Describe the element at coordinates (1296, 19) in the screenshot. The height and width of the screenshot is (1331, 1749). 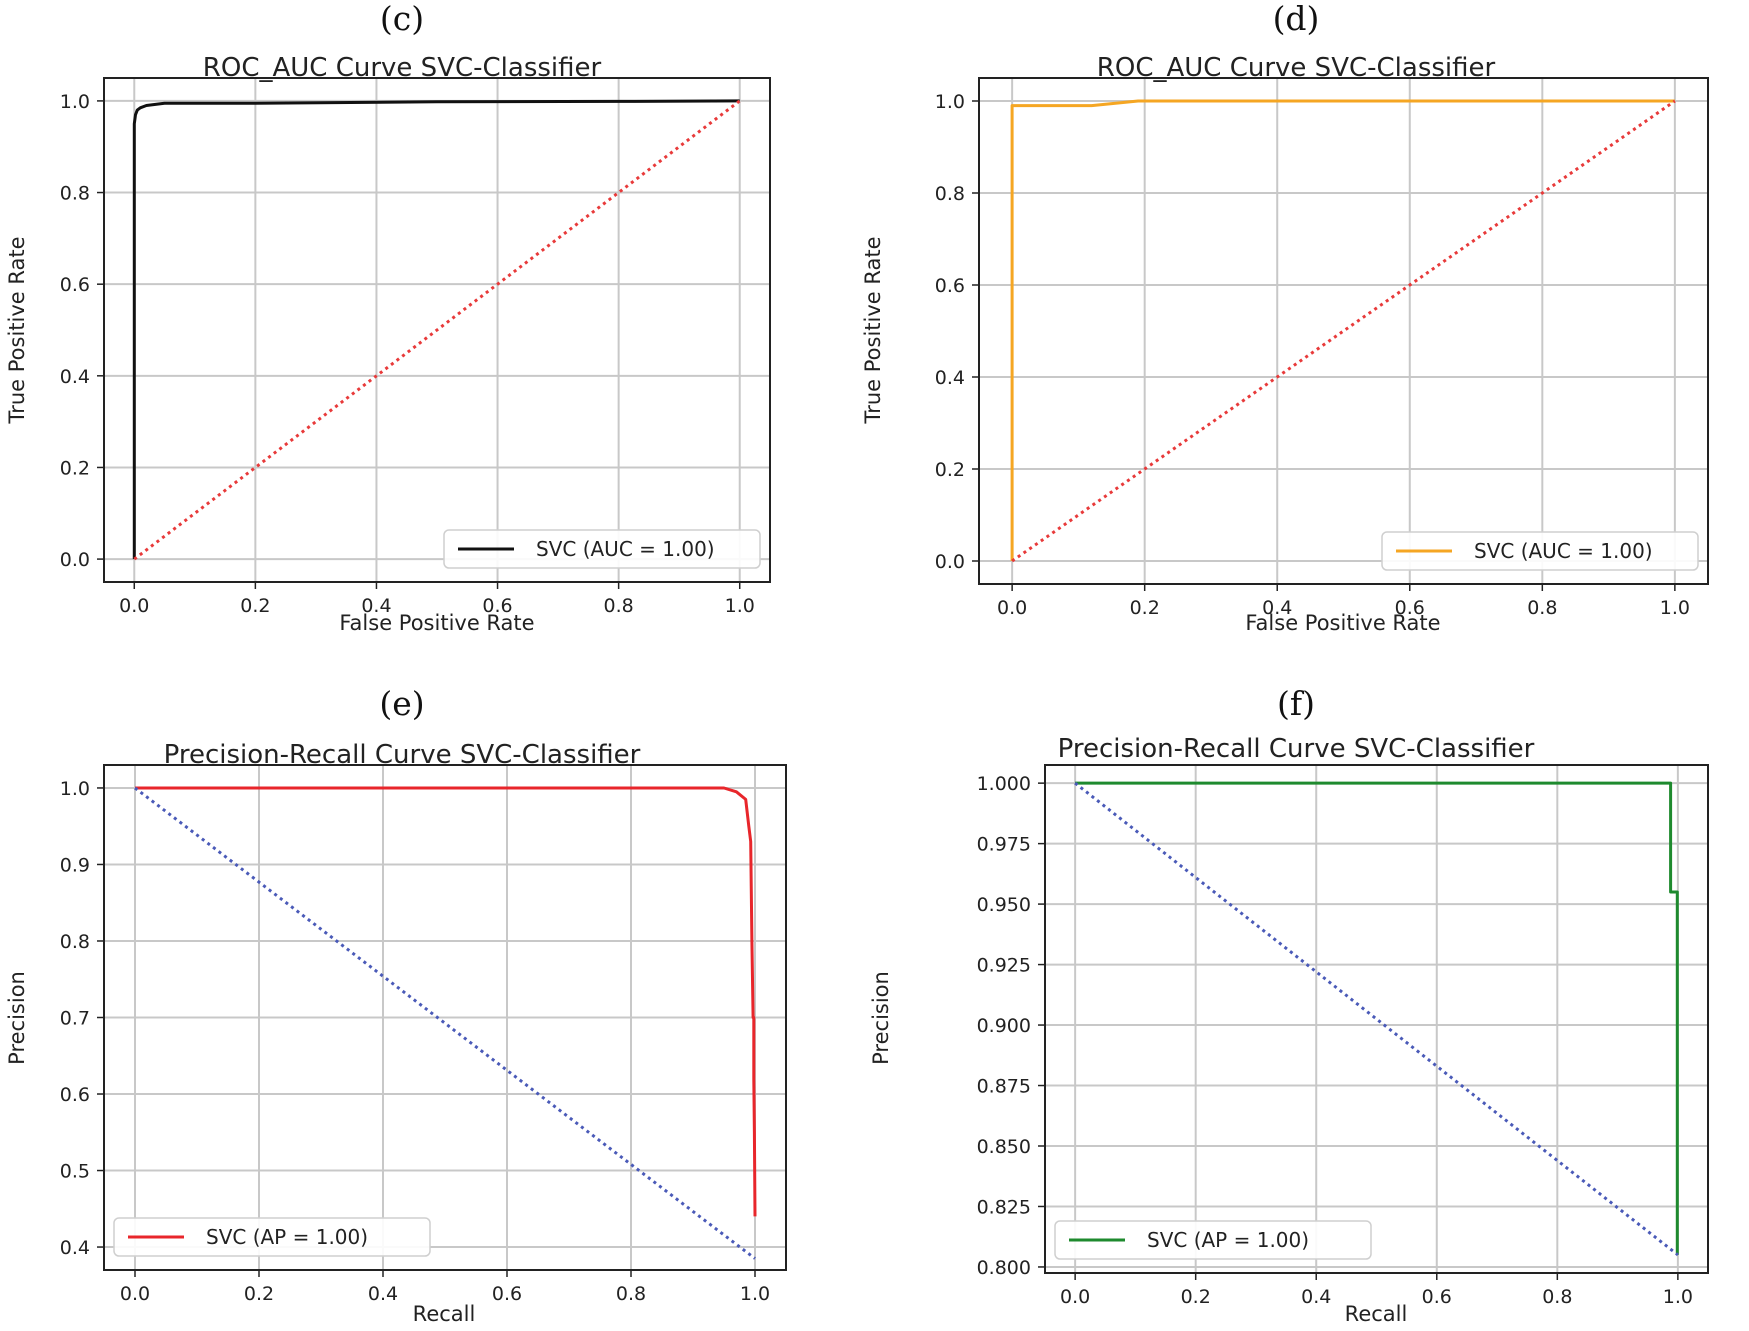
I see `panel-label: (d)` at that location.